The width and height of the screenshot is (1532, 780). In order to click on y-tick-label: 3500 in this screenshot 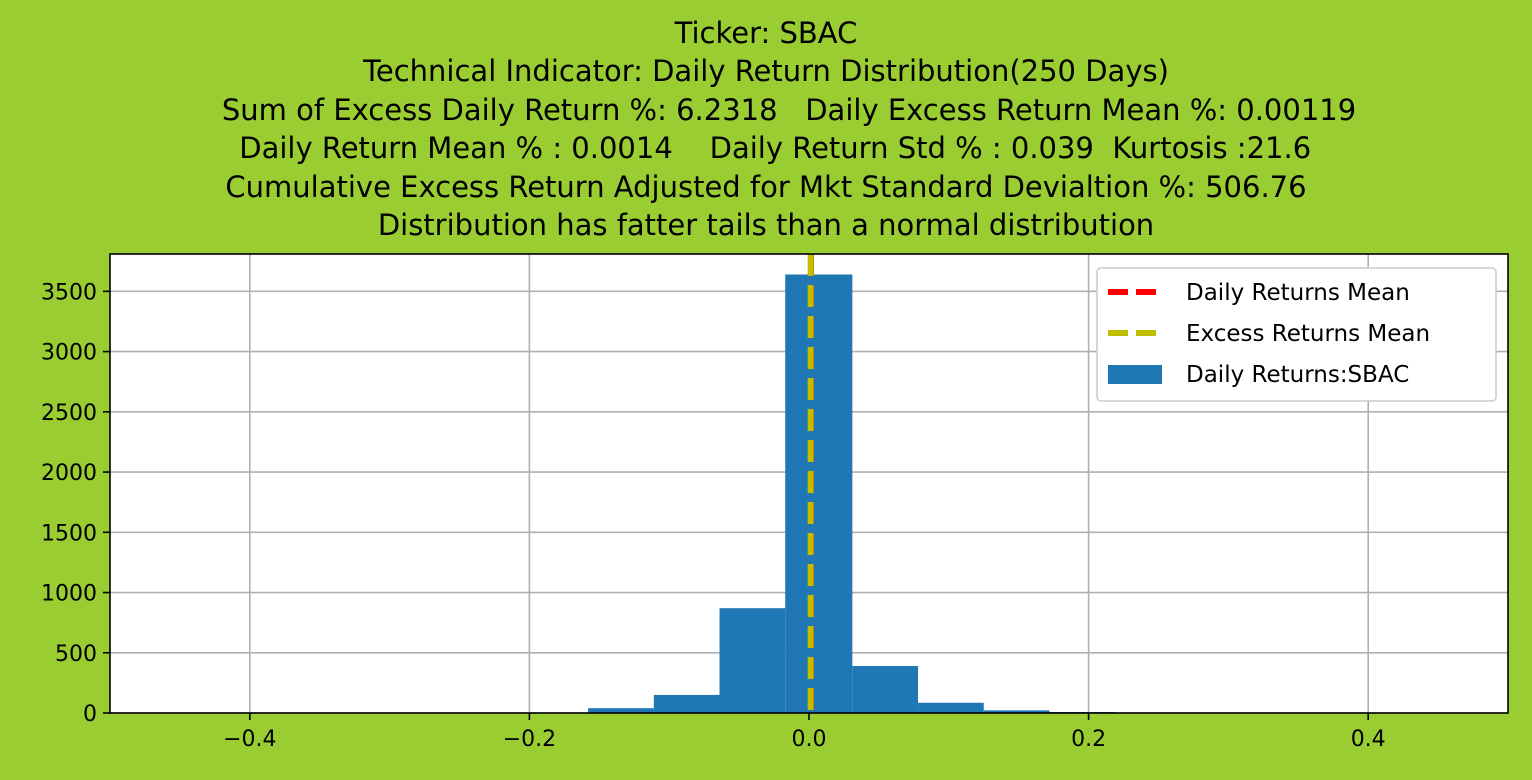, I will do `click(69, 292)`.